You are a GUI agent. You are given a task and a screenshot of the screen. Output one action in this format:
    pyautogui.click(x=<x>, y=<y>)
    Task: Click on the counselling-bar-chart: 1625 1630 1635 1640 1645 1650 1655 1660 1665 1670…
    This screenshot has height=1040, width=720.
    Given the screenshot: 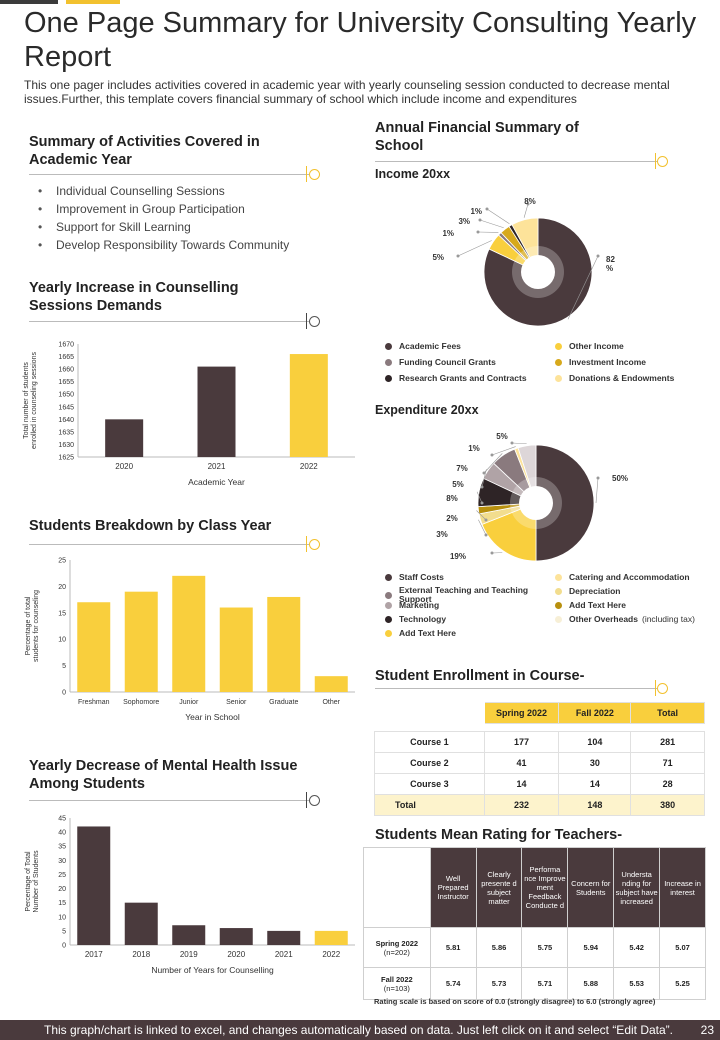 What is the action you would take?
    pyautogui.click(x=189, y=414)
    